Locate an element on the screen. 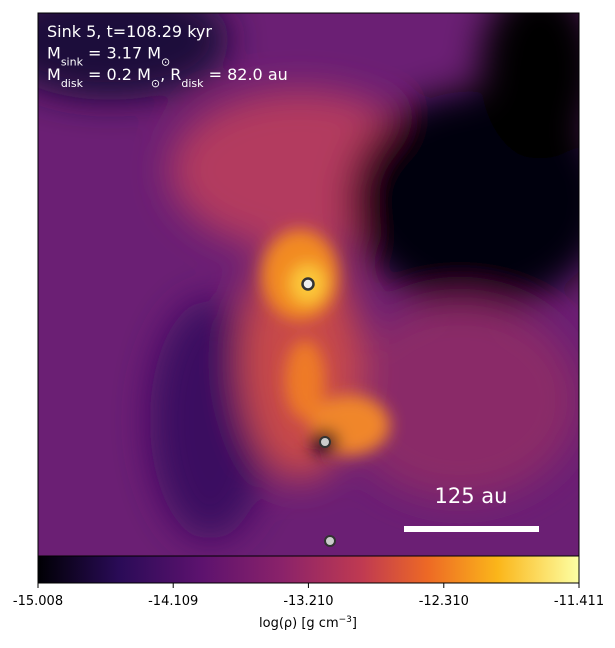  text-run: ] is located at coordinates (354, 623).